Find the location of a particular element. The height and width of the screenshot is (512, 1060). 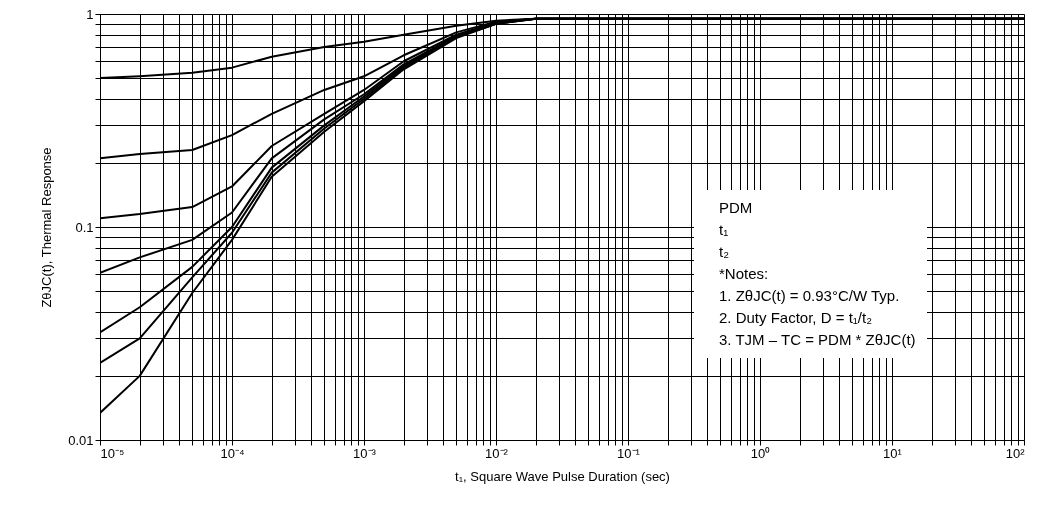

x-tick-label: 10⁰ is located at coordinates (760, 453).